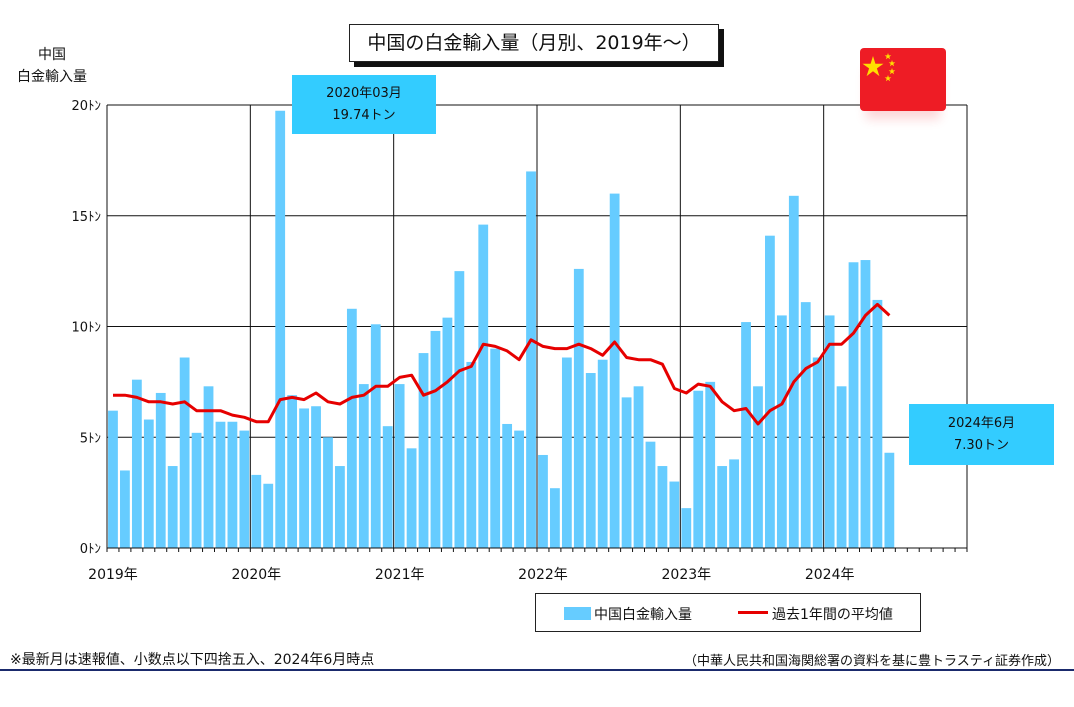 The height and width of the screenshot is (707, 1074). I want to click on footnote: ※最新月は速報値、小数点以下四捨五入、2024年6月時点, so click(192, 660).